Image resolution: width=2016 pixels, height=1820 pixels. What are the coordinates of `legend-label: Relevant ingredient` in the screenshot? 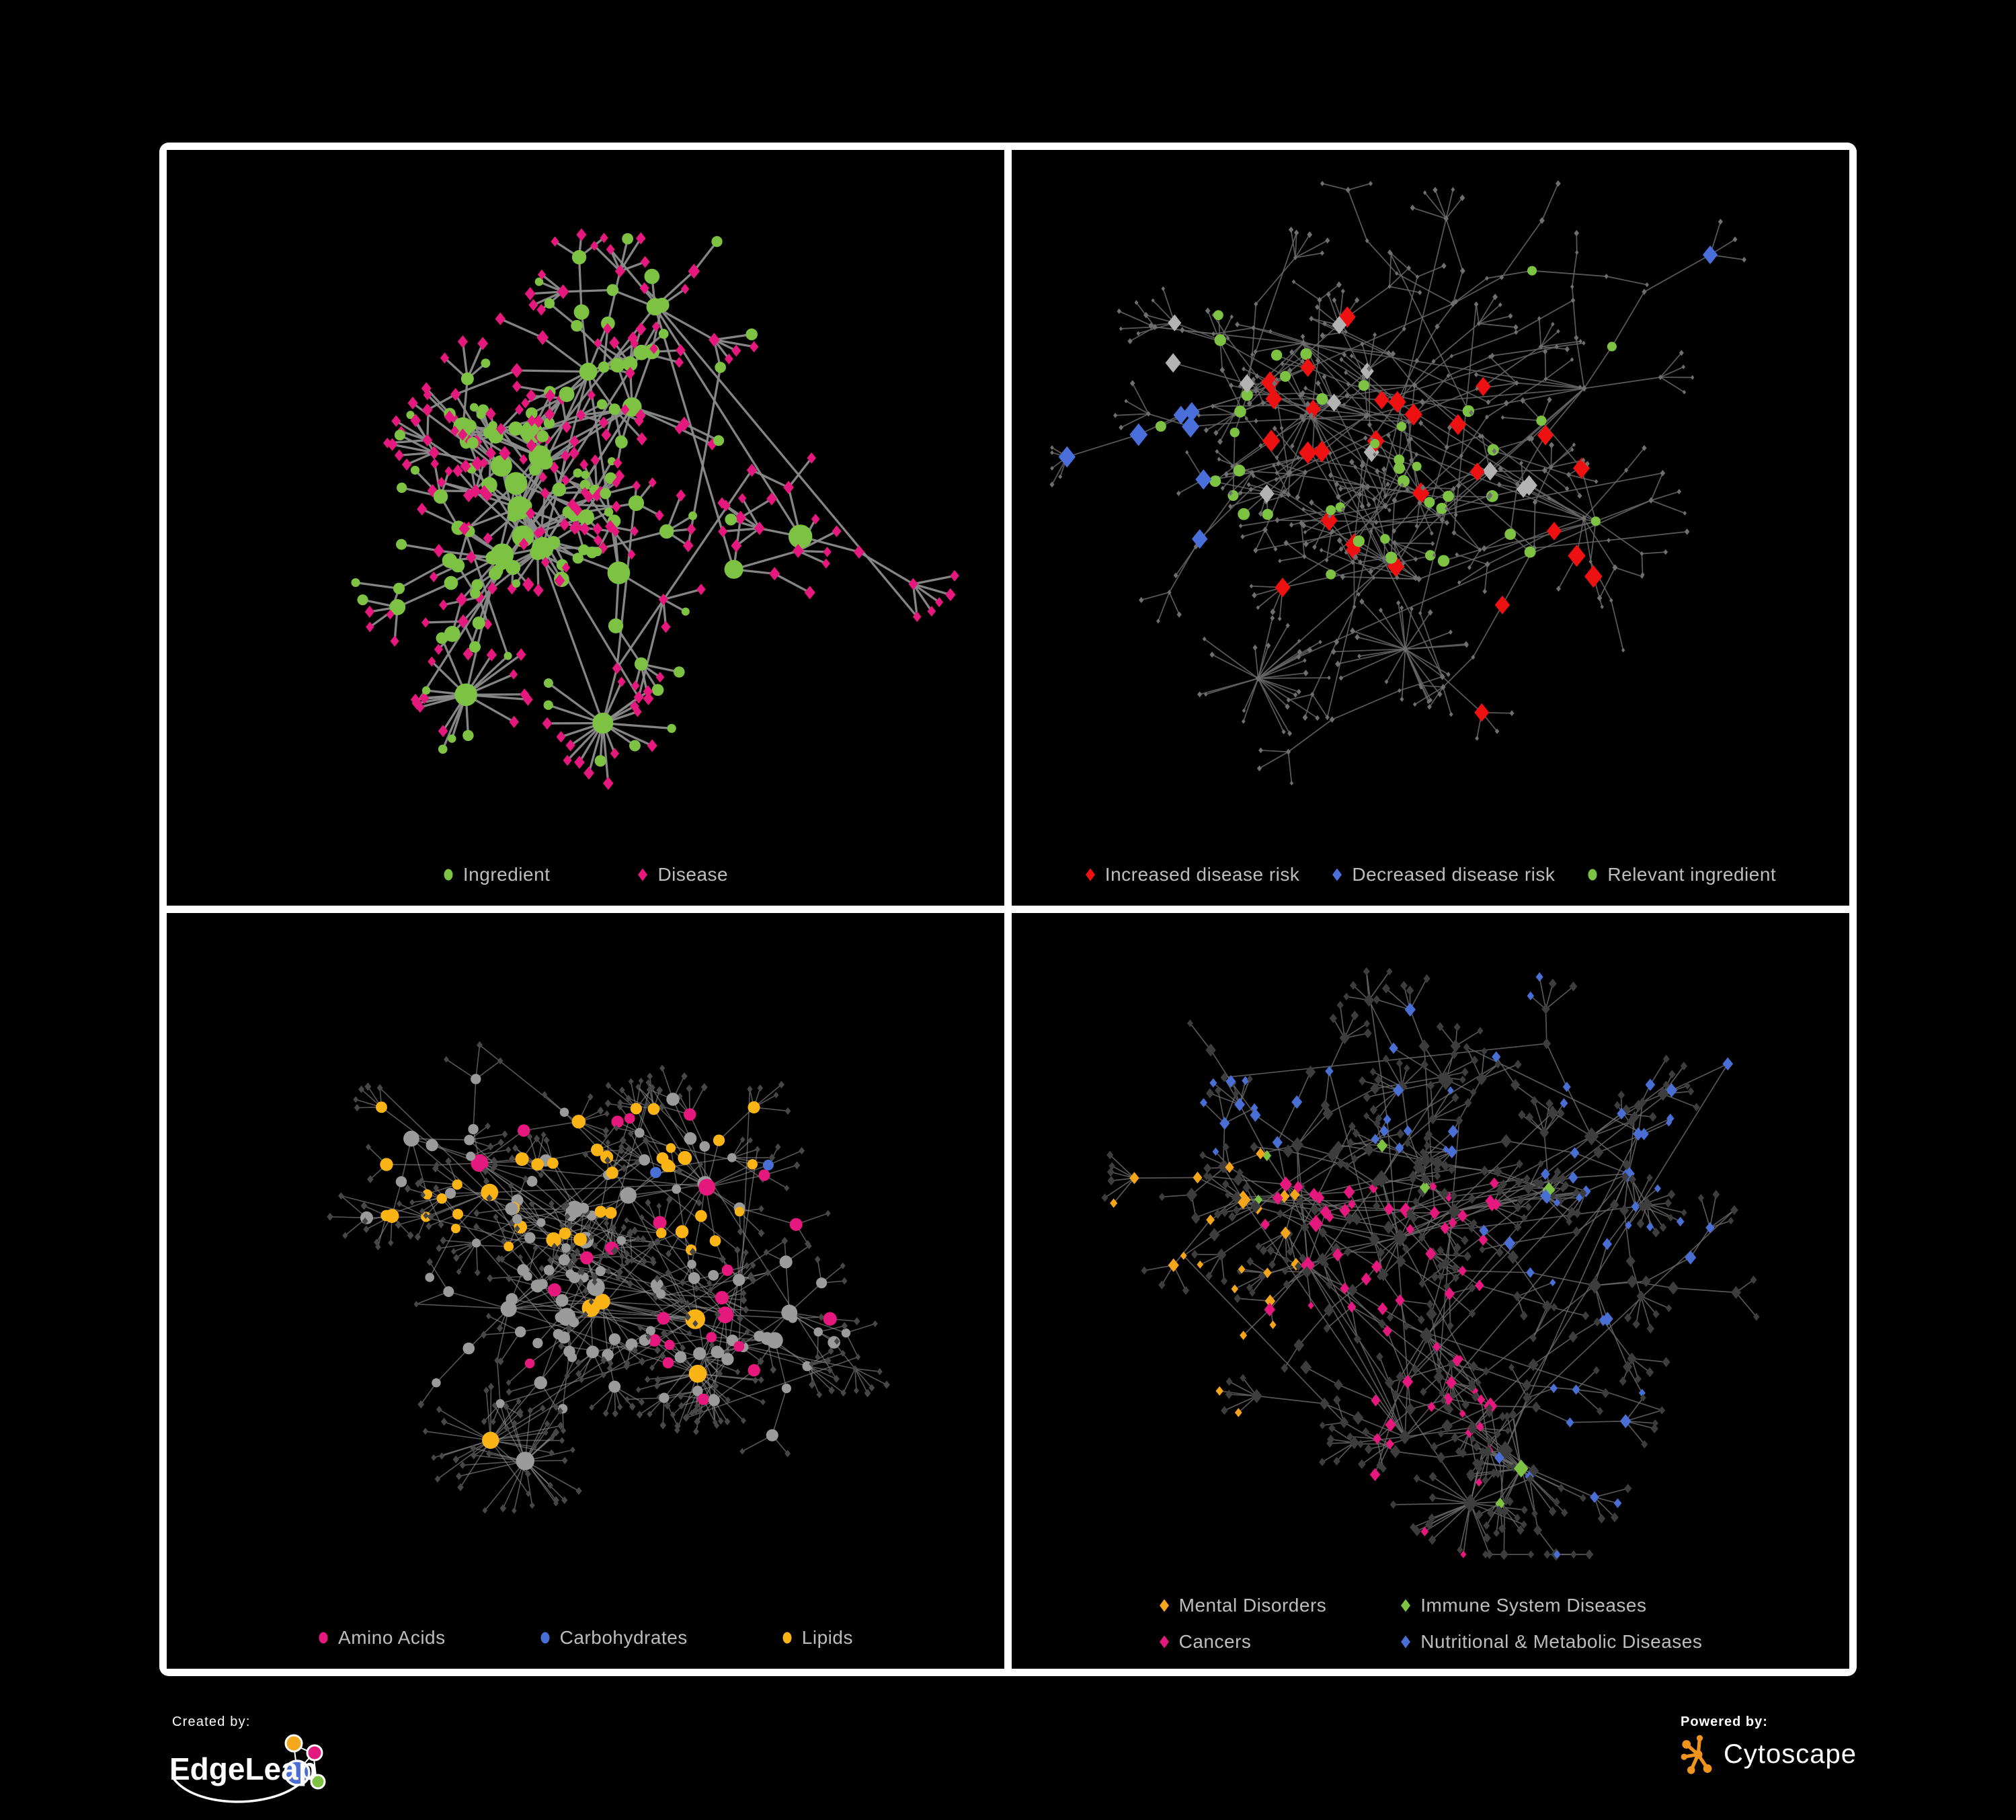 It's located at (1692, 874).